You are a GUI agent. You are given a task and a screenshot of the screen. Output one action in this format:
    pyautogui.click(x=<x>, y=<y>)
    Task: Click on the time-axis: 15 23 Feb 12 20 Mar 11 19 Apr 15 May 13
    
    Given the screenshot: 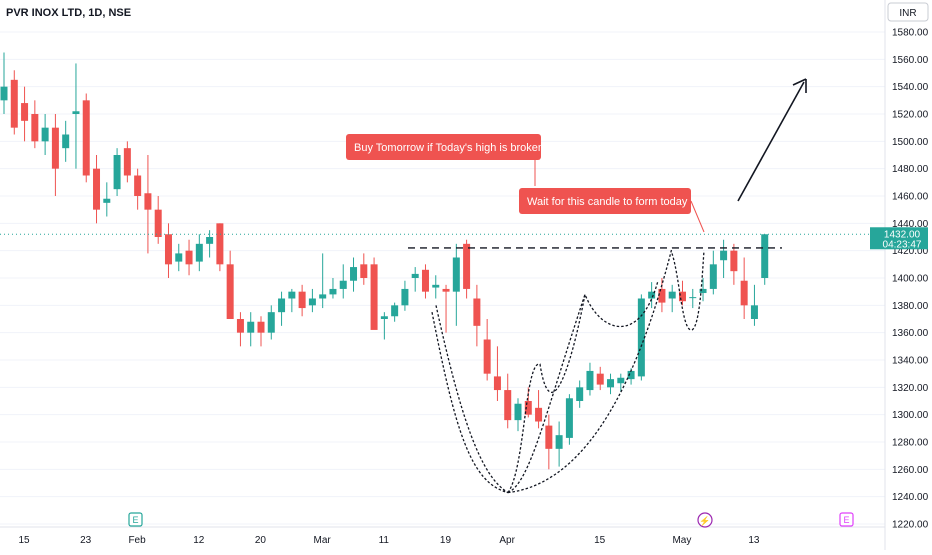 What is the action you would take?
    pyautogui.click(x=442, y=536)
    